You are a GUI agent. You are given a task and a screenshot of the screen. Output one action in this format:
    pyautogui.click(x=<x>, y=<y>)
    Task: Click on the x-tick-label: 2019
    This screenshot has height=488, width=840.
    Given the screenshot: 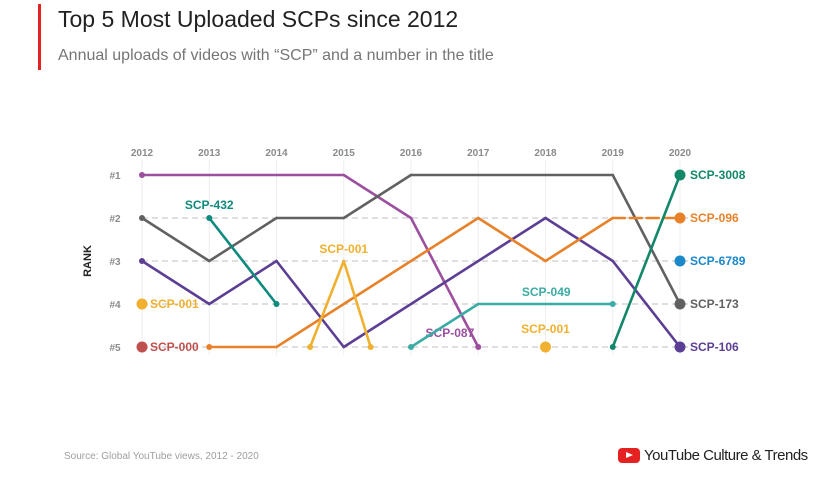 What is the action you would take?
    pyautogui.click(x=613, y=153)
    